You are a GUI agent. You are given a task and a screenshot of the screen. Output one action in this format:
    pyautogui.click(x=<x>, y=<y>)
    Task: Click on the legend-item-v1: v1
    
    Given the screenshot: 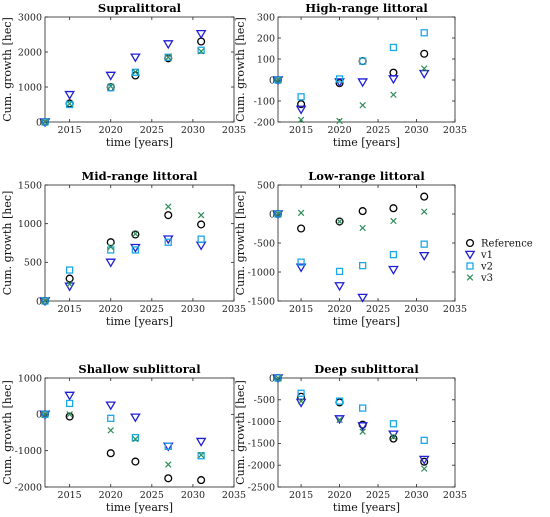 What is the action you would take?
    pyautogui.click(x=478, y=255)
    